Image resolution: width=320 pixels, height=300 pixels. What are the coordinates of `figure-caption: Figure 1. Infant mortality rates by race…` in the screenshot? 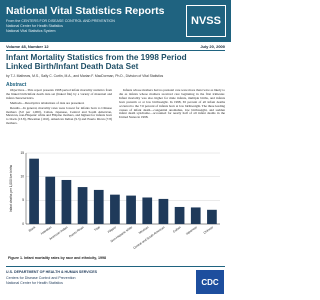 It's located at (57, 258).